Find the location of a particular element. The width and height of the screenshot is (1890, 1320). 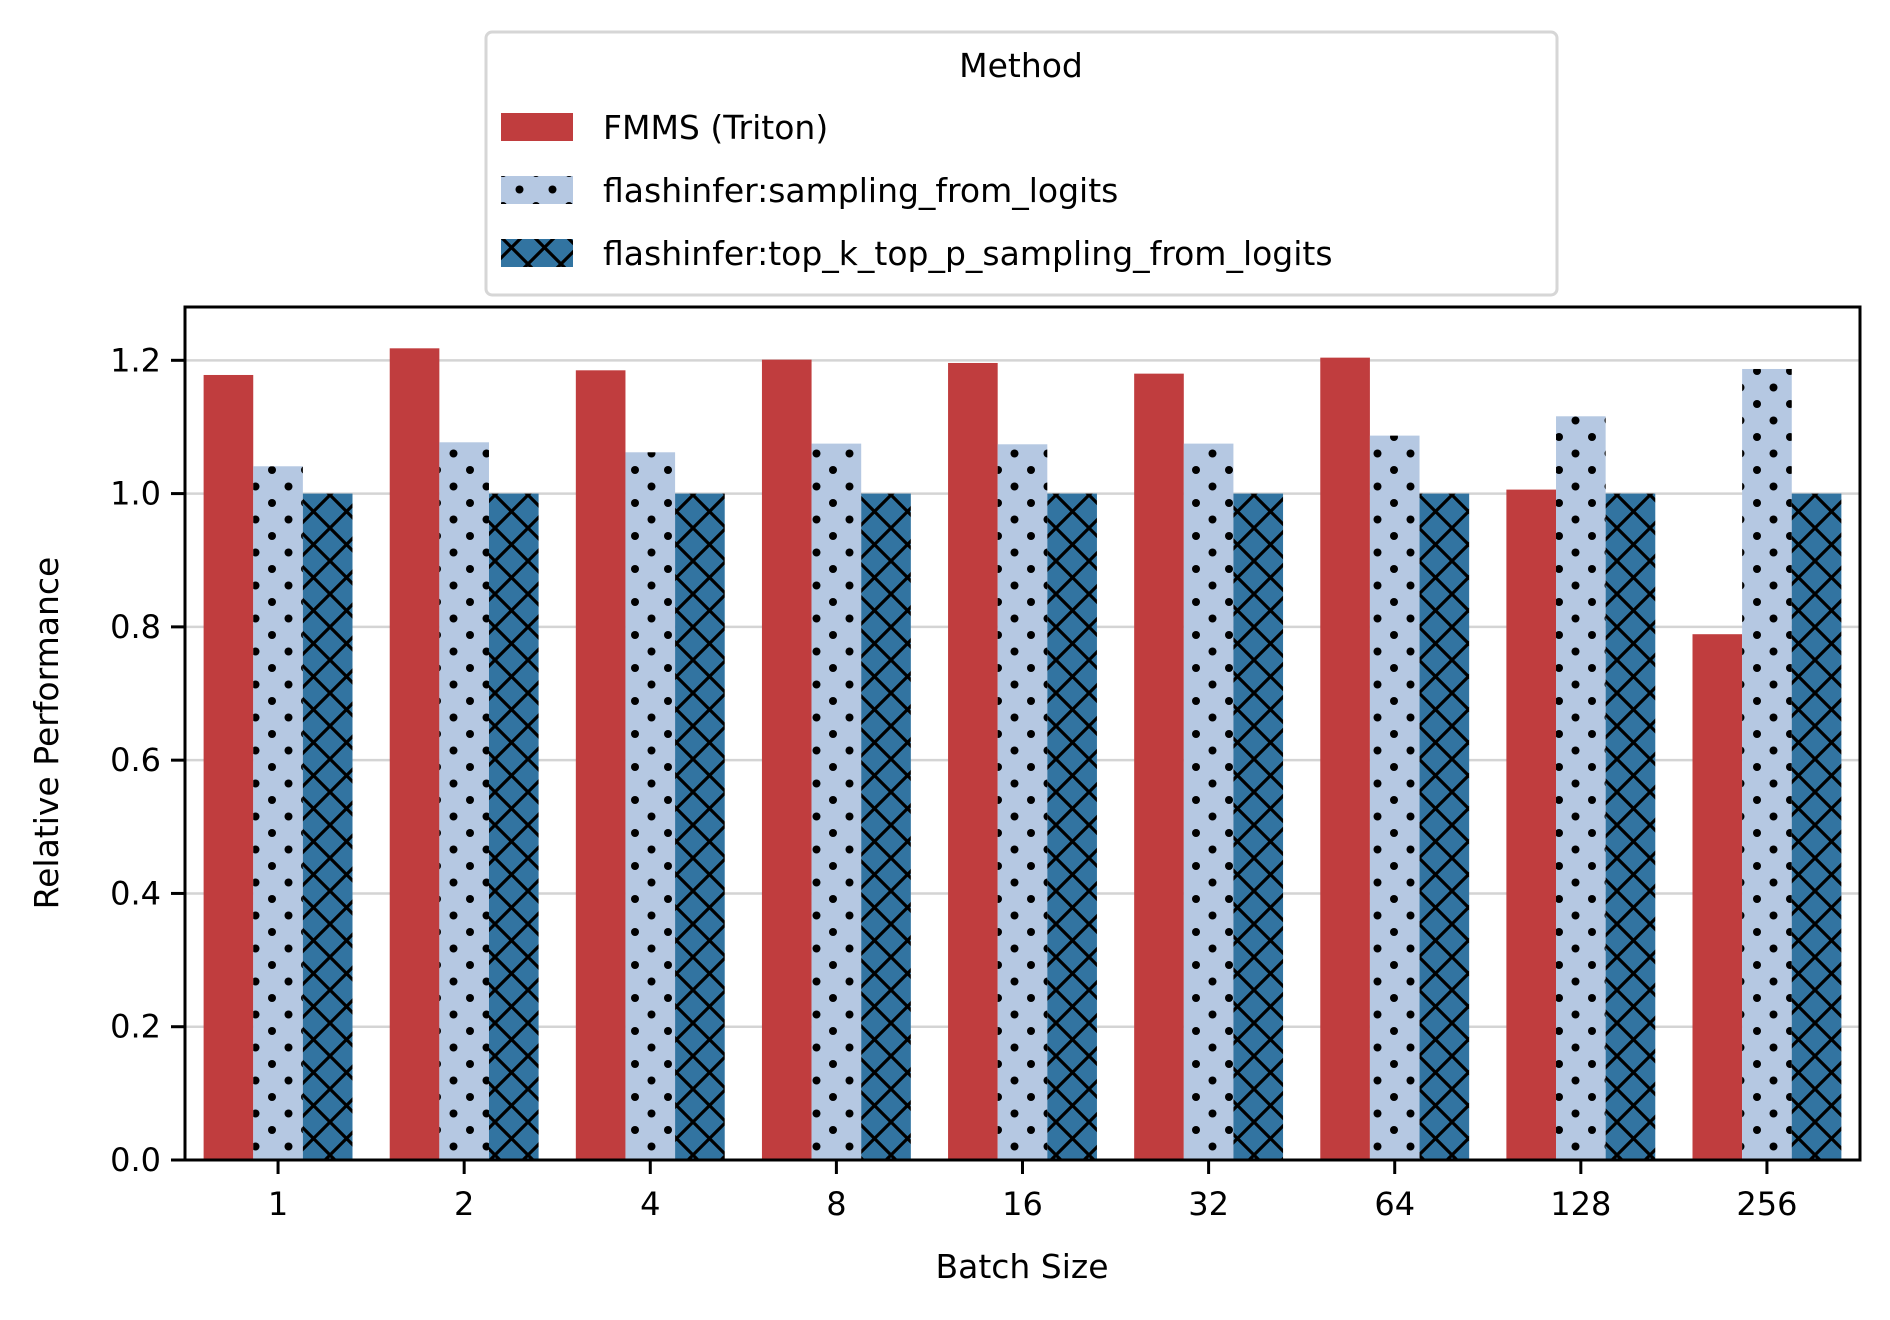

x-tick-label: 2 is located at coordinates (464, 1204).